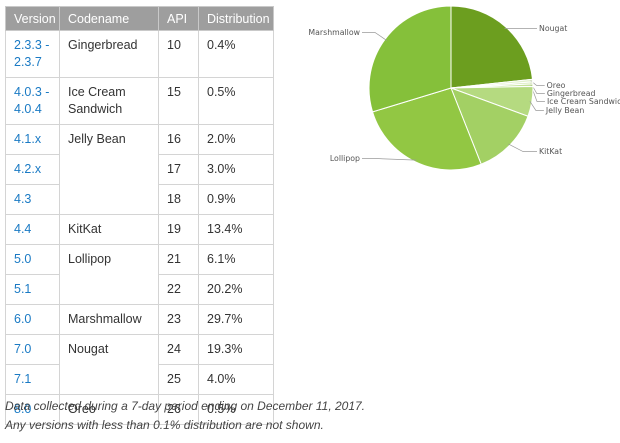 This screenshot has height=443, width=620. Describe the element at coordinates (236, 289) in the screenshot. I see `distribution-cell: 20.2%` at that location.